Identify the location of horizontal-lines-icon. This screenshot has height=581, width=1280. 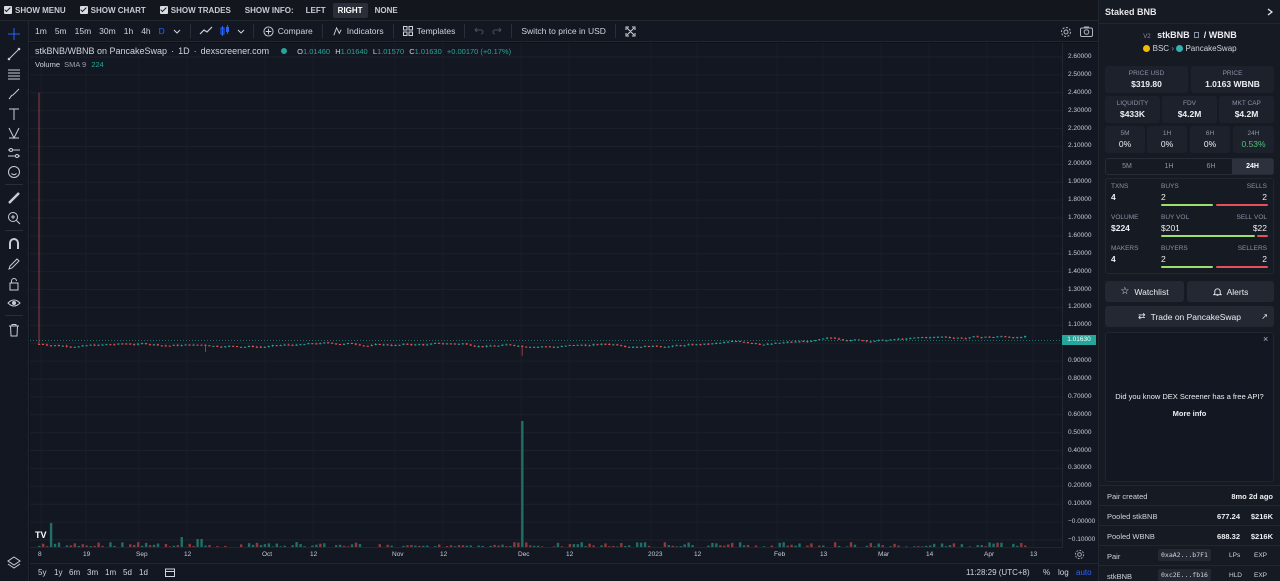
(14, 74).